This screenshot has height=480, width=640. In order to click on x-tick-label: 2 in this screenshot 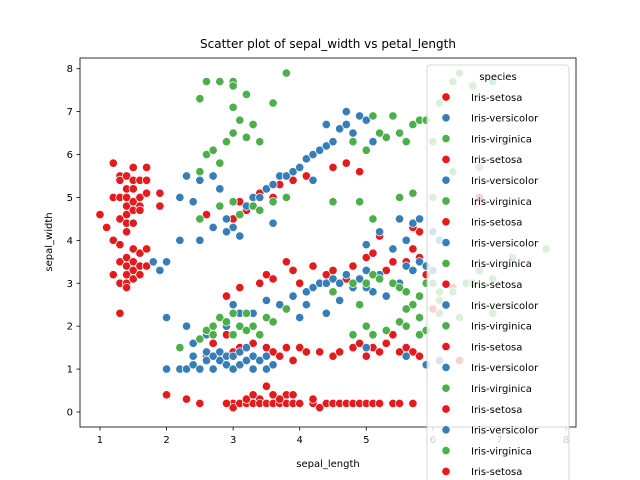, I will do `click(166, 440)`.